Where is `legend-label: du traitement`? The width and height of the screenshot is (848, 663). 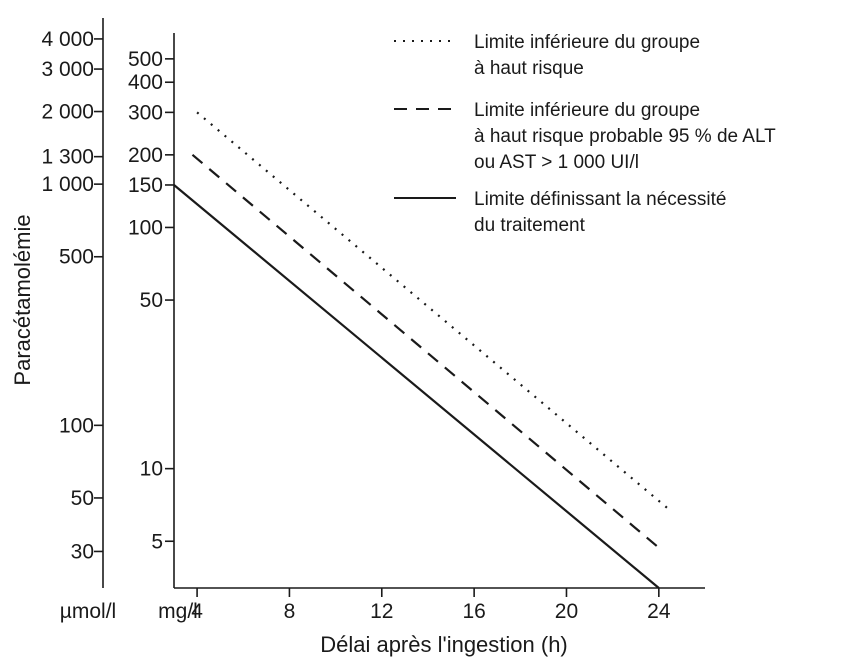 legend-label: du traitement is located at coordinates (530, 225).